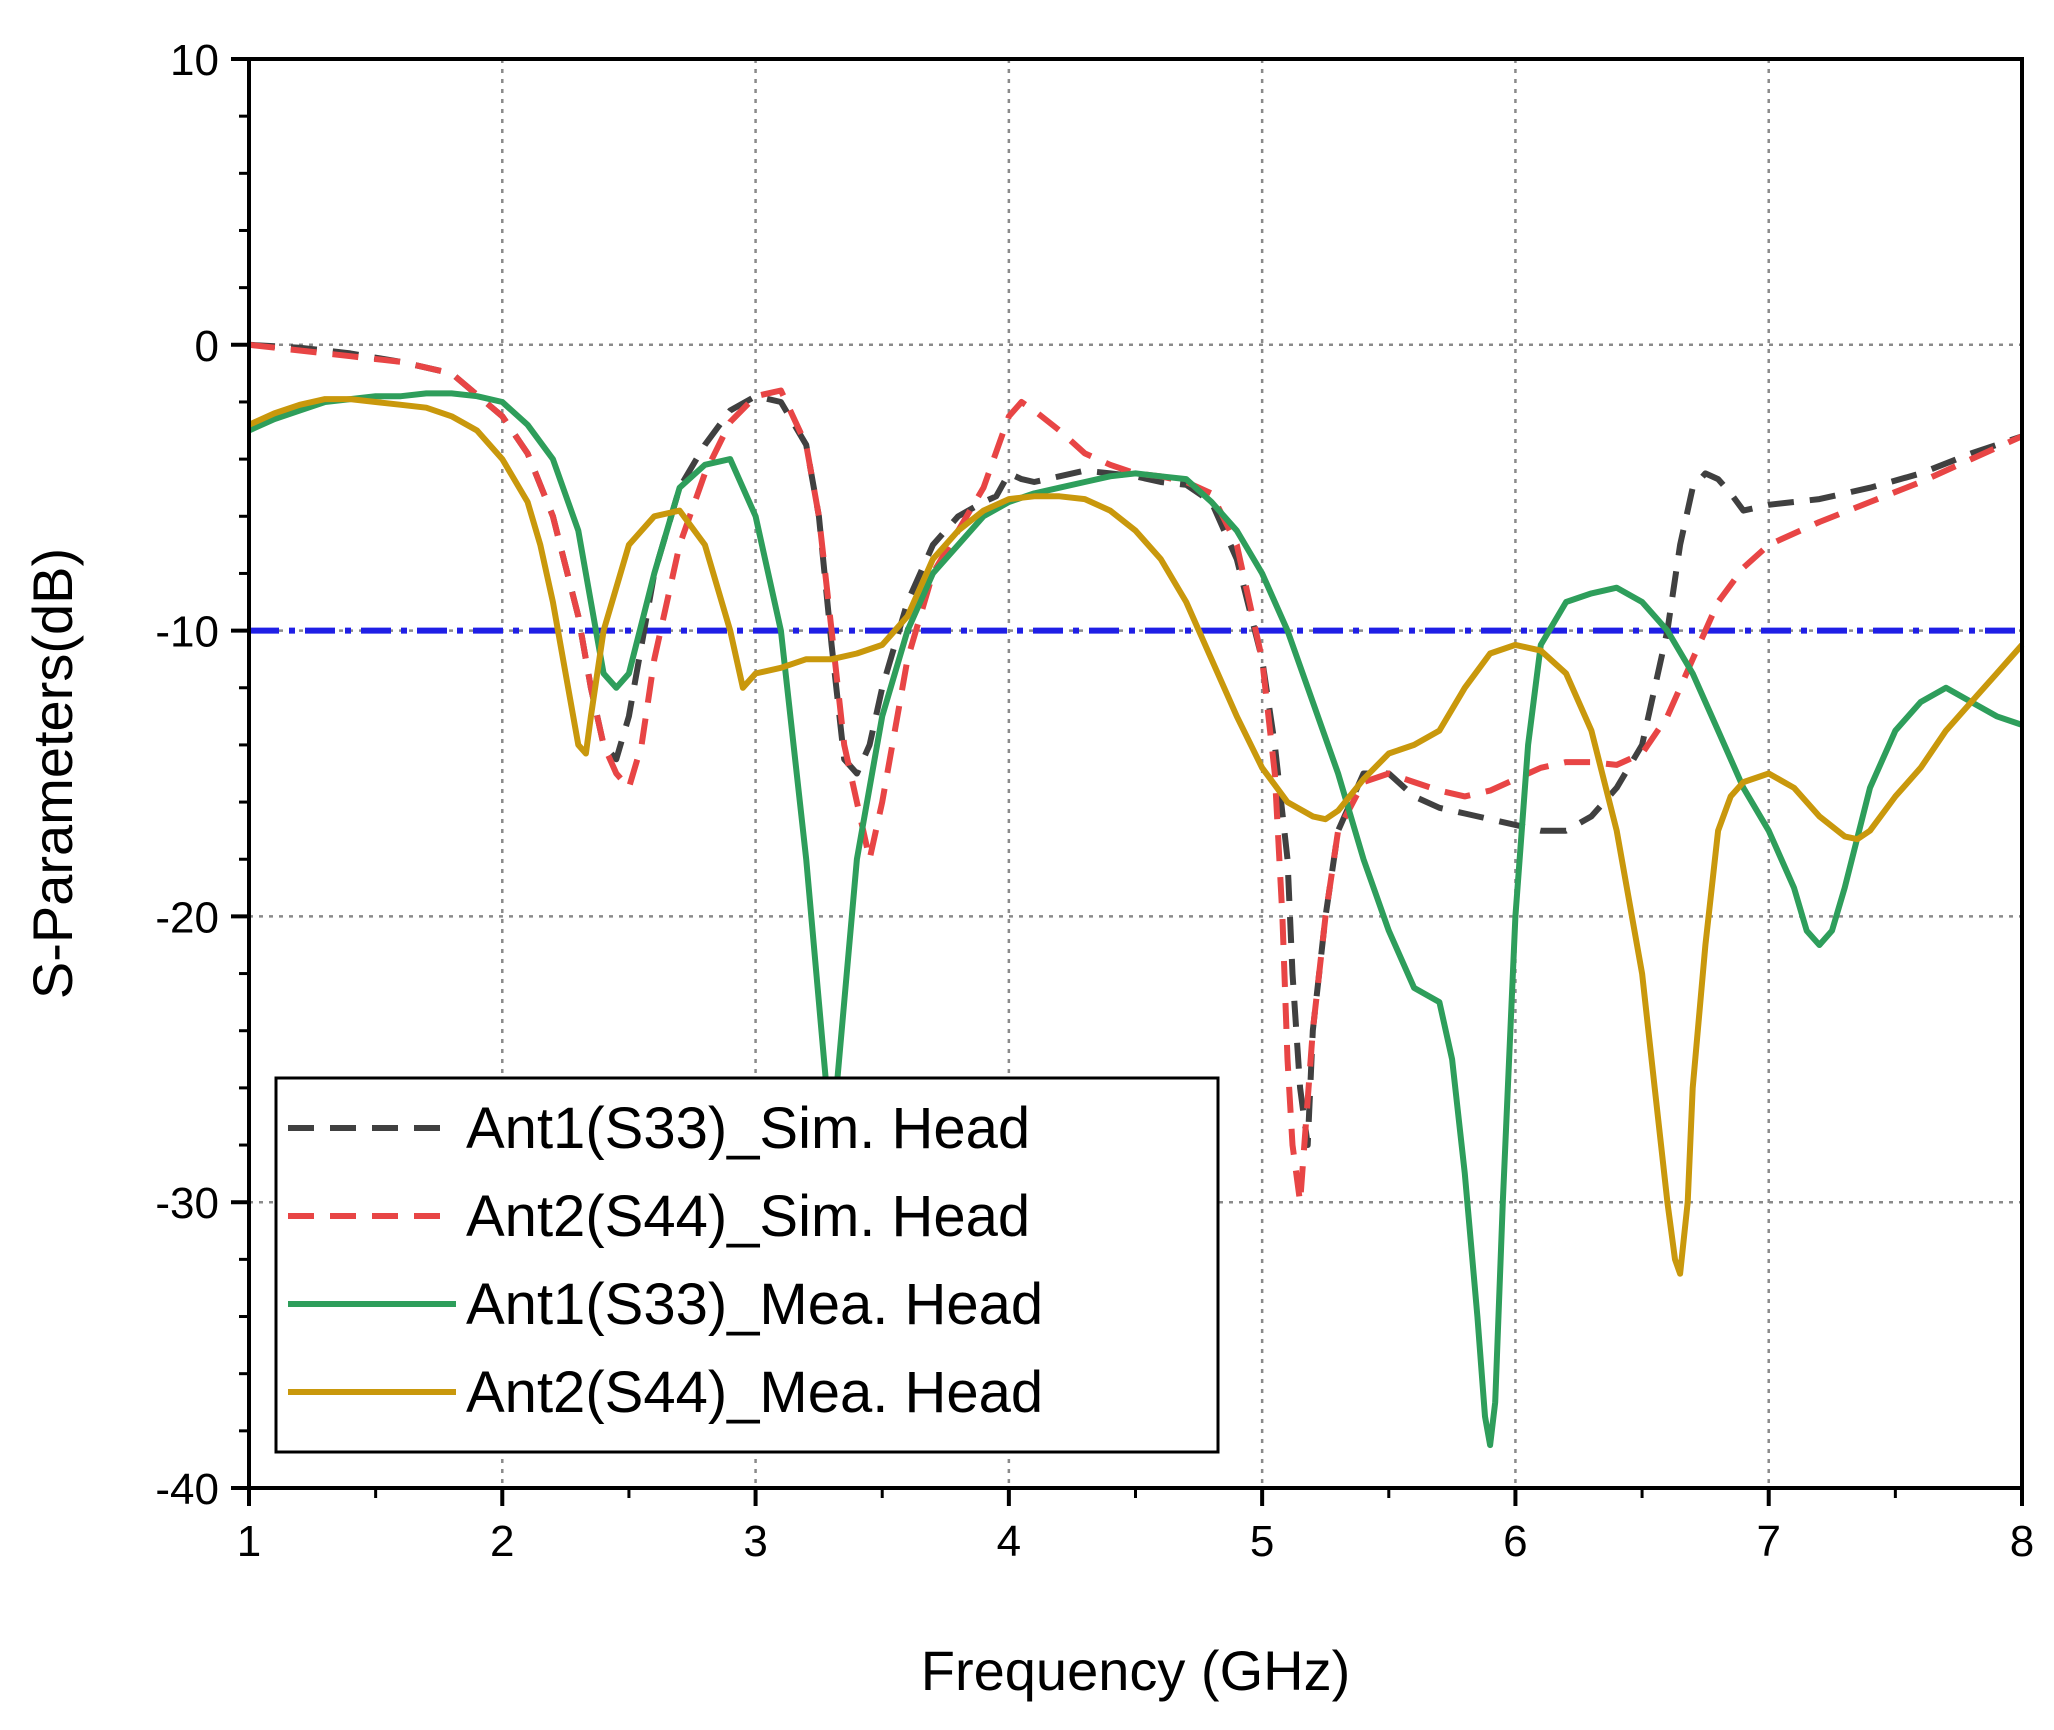 The image size is (2054, 1730). What do you see at coordinates (187, 1203) in the screenshot?
I see `y-tick-label: -30` at bounding box center [187, 1203].